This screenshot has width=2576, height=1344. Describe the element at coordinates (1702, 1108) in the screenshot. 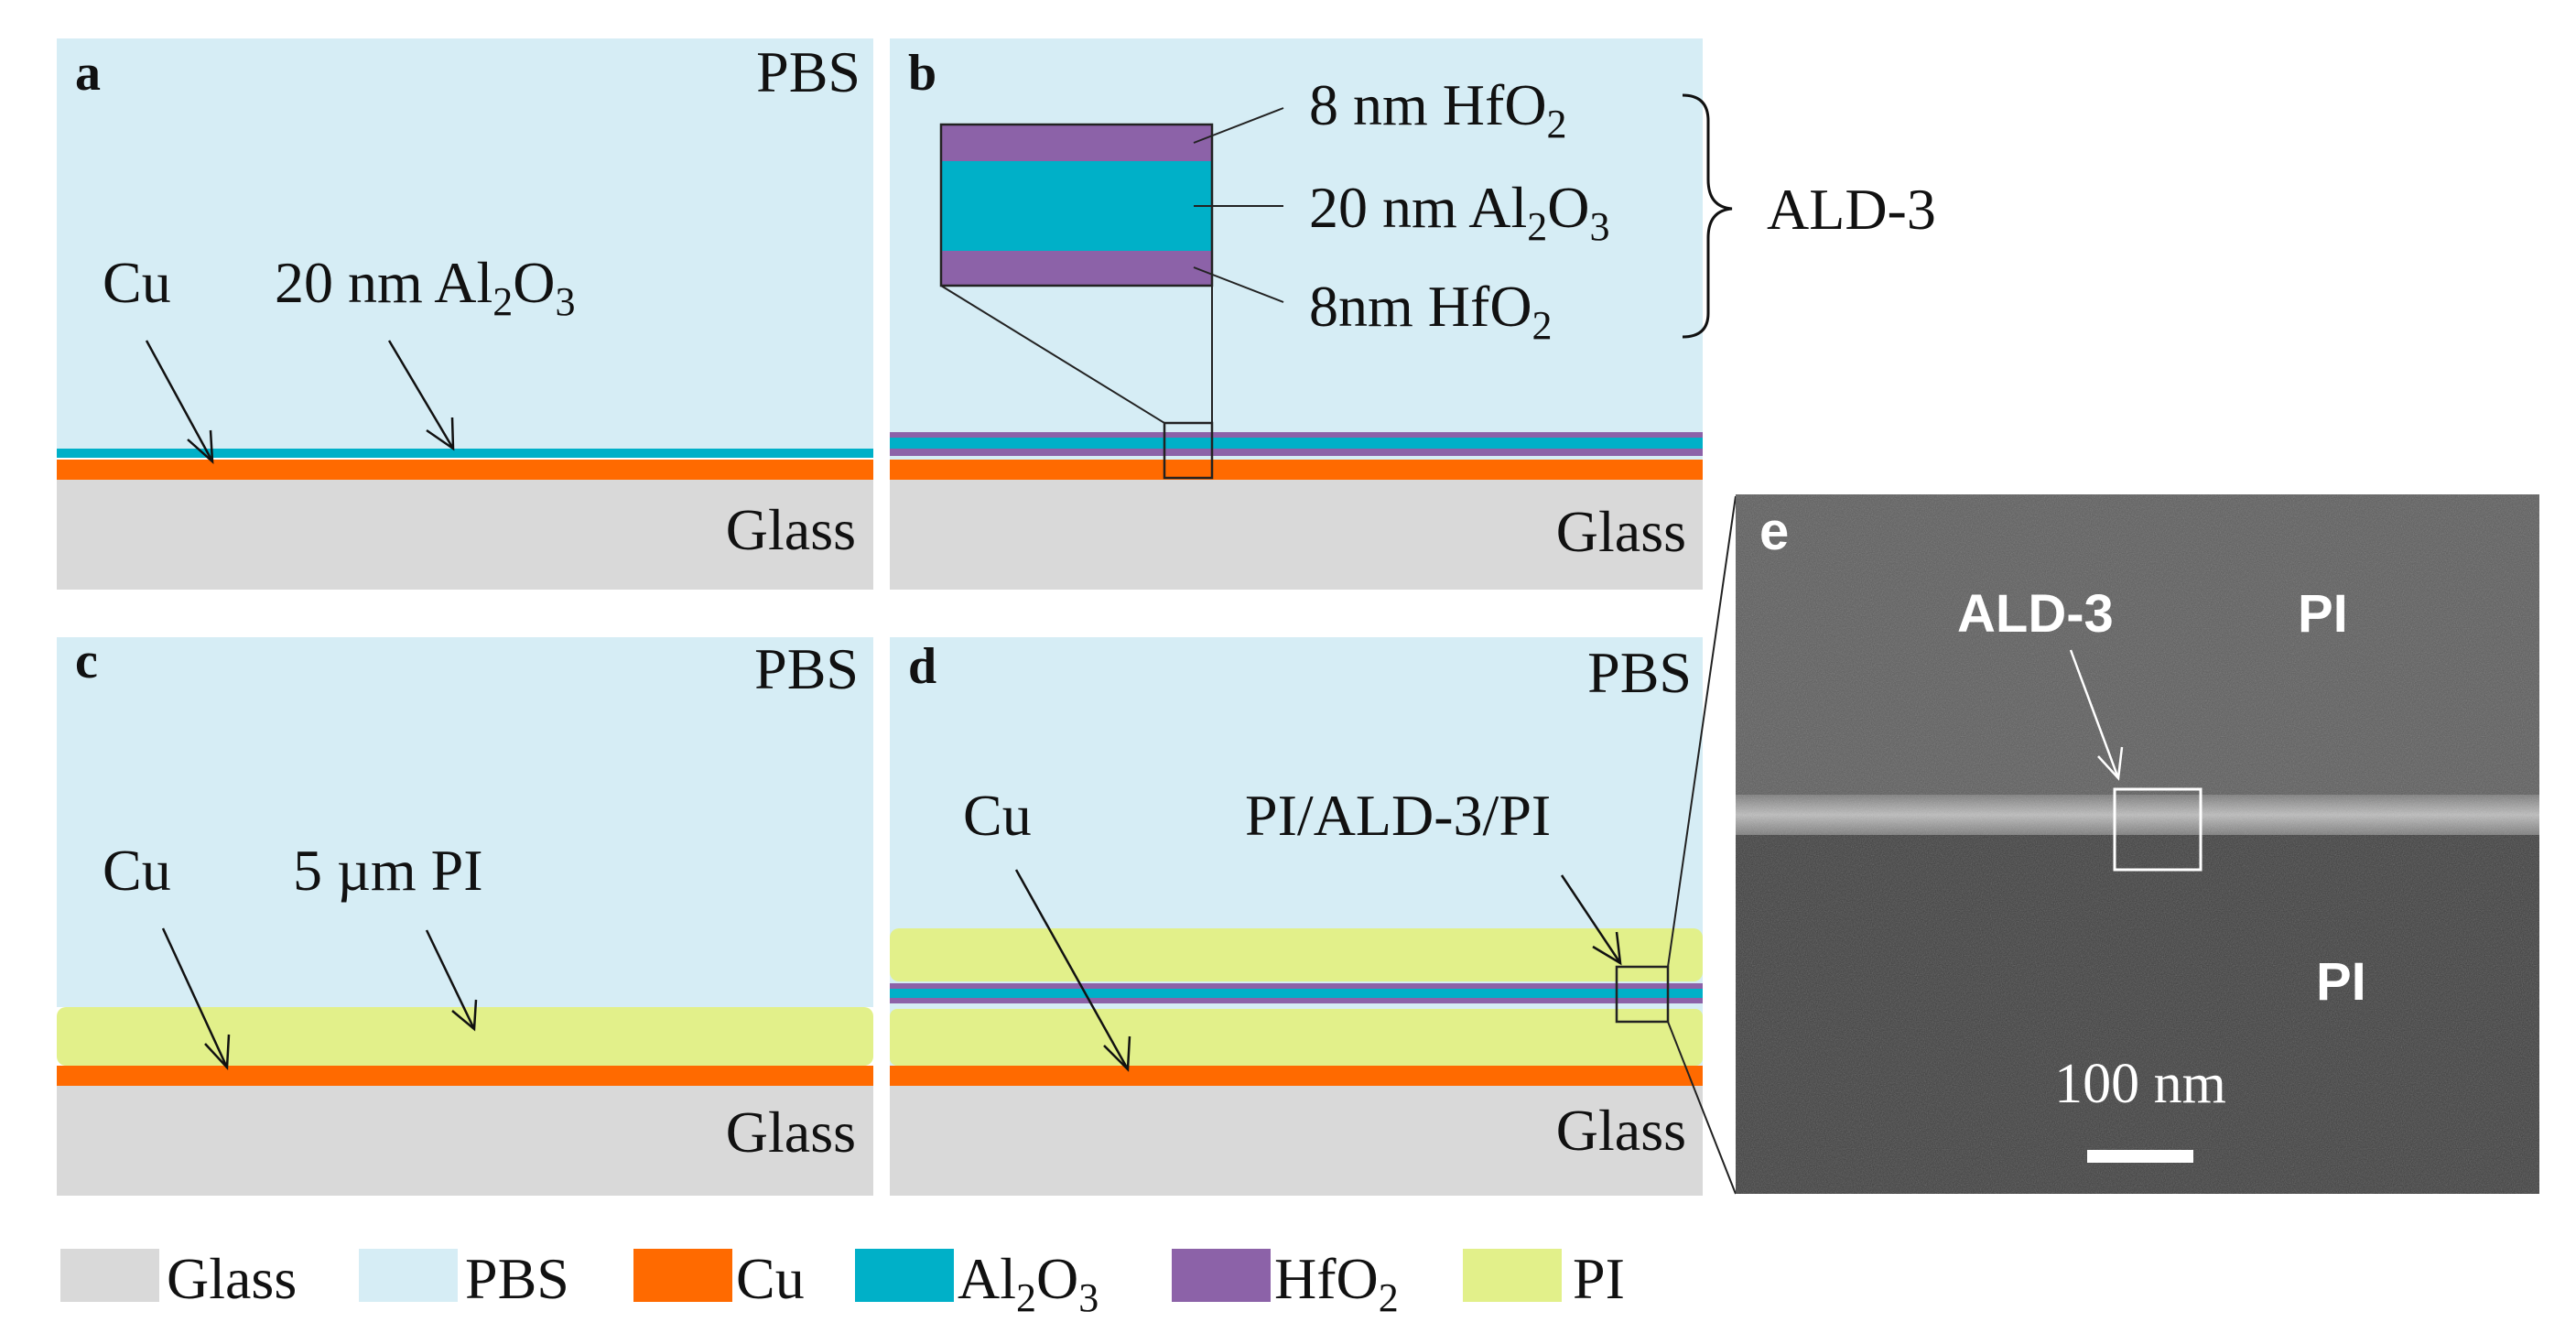

I see `callout-line-bottom` at that location.